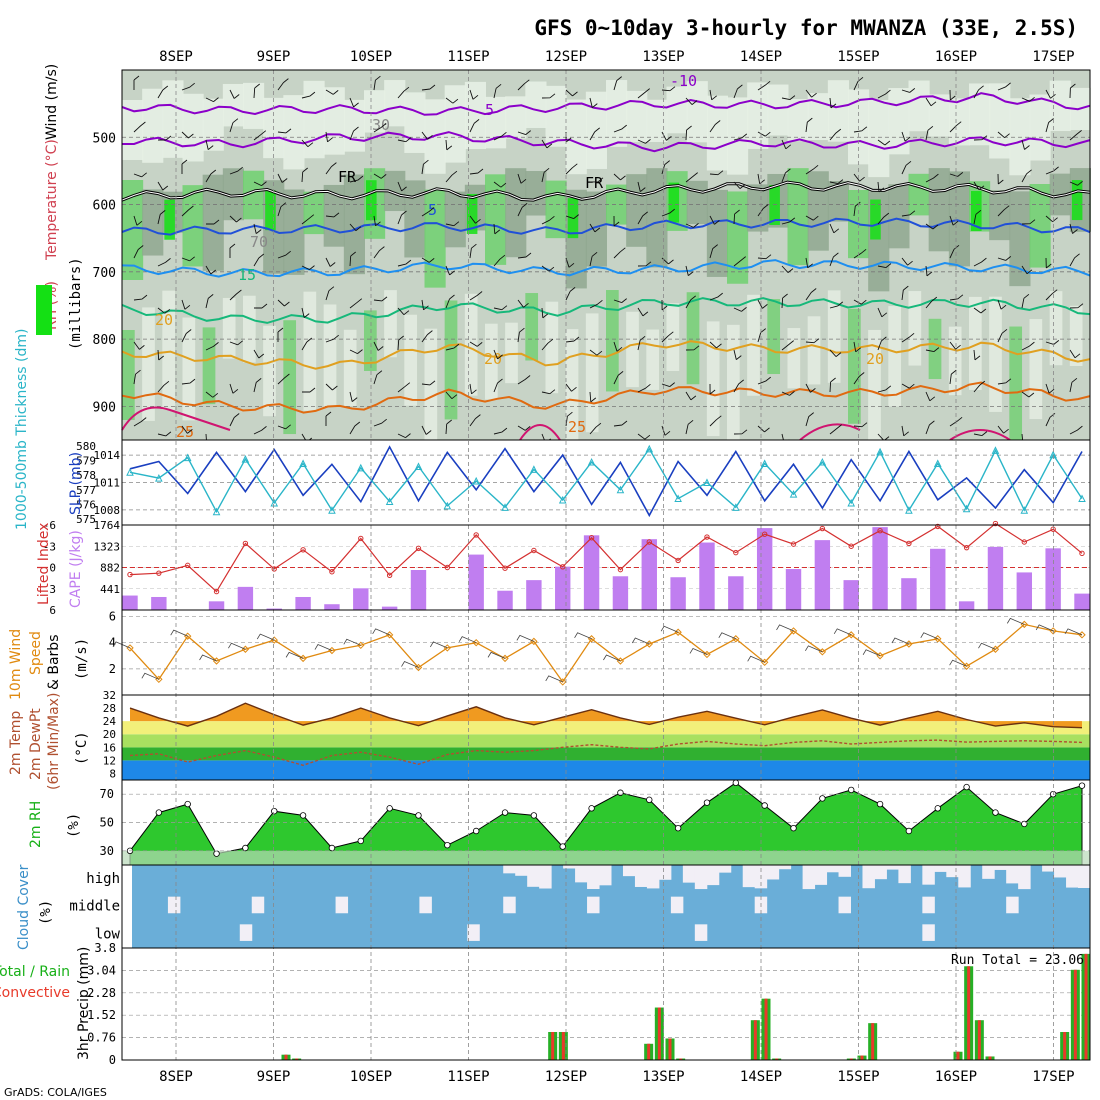  I want to click on temp2m-line, so click(606, 715).